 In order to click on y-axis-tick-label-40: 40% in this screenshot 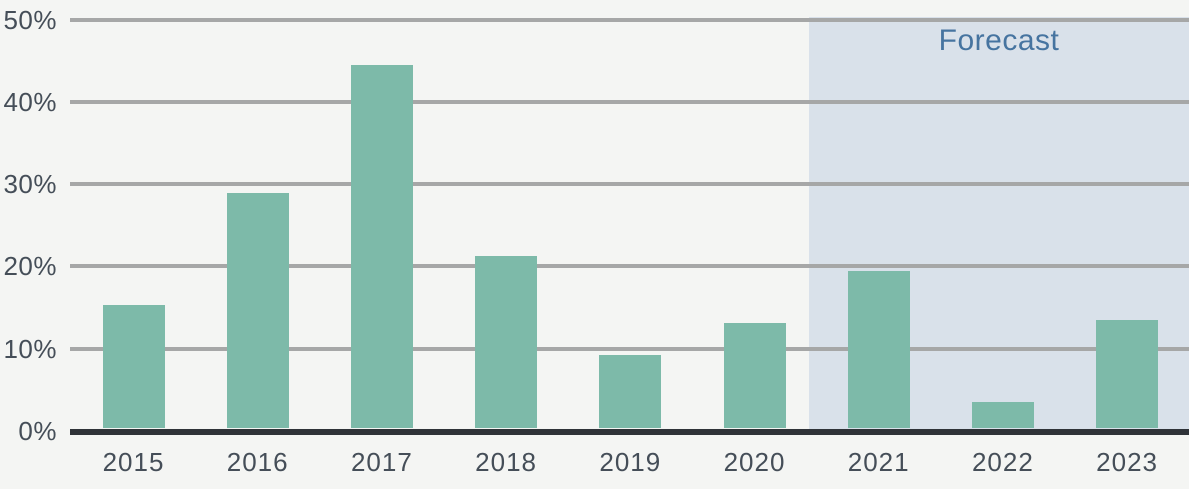, I will do `click(30, 101)`.